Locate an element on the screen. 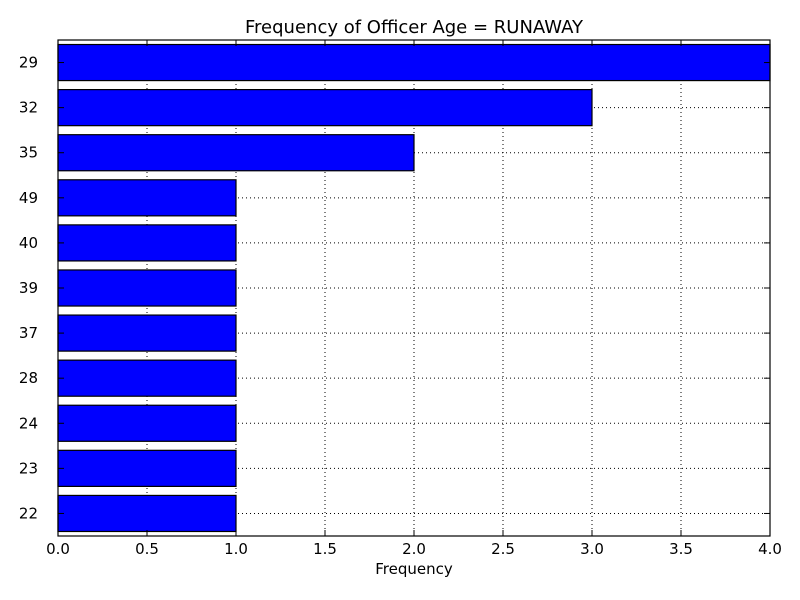  x-tick-label: 0.0 is located at coordinates (58, 549).